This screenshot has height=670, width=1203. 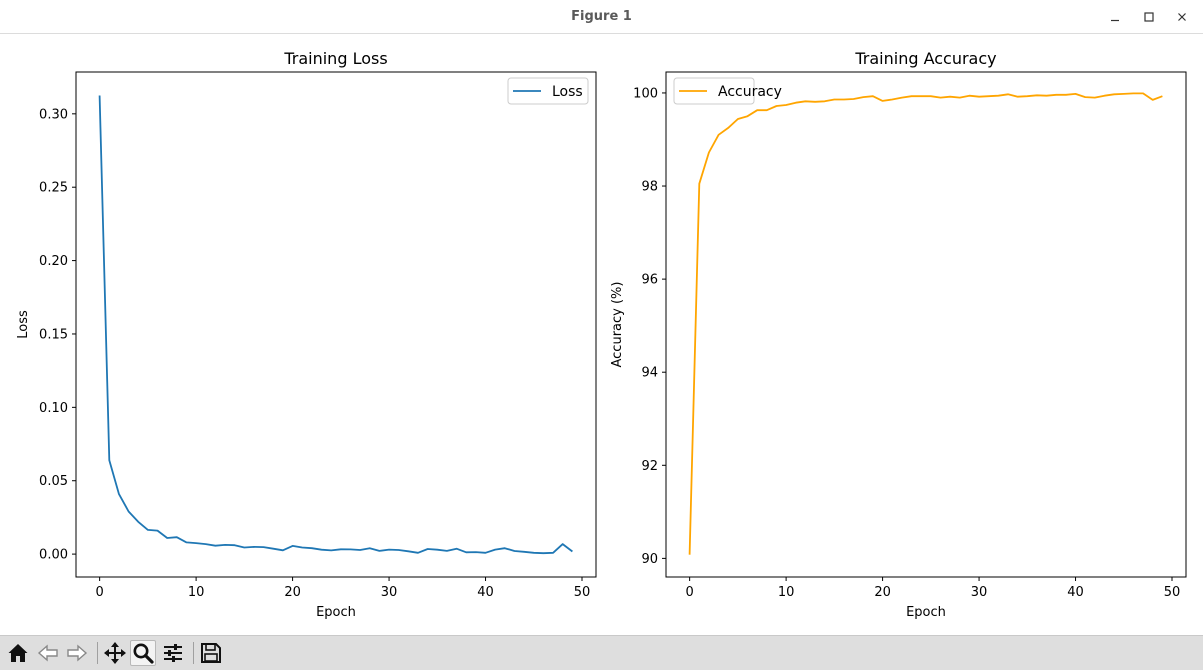 I want to click on chart1-ytick-label: 0.10, so click(x=53, y=408).